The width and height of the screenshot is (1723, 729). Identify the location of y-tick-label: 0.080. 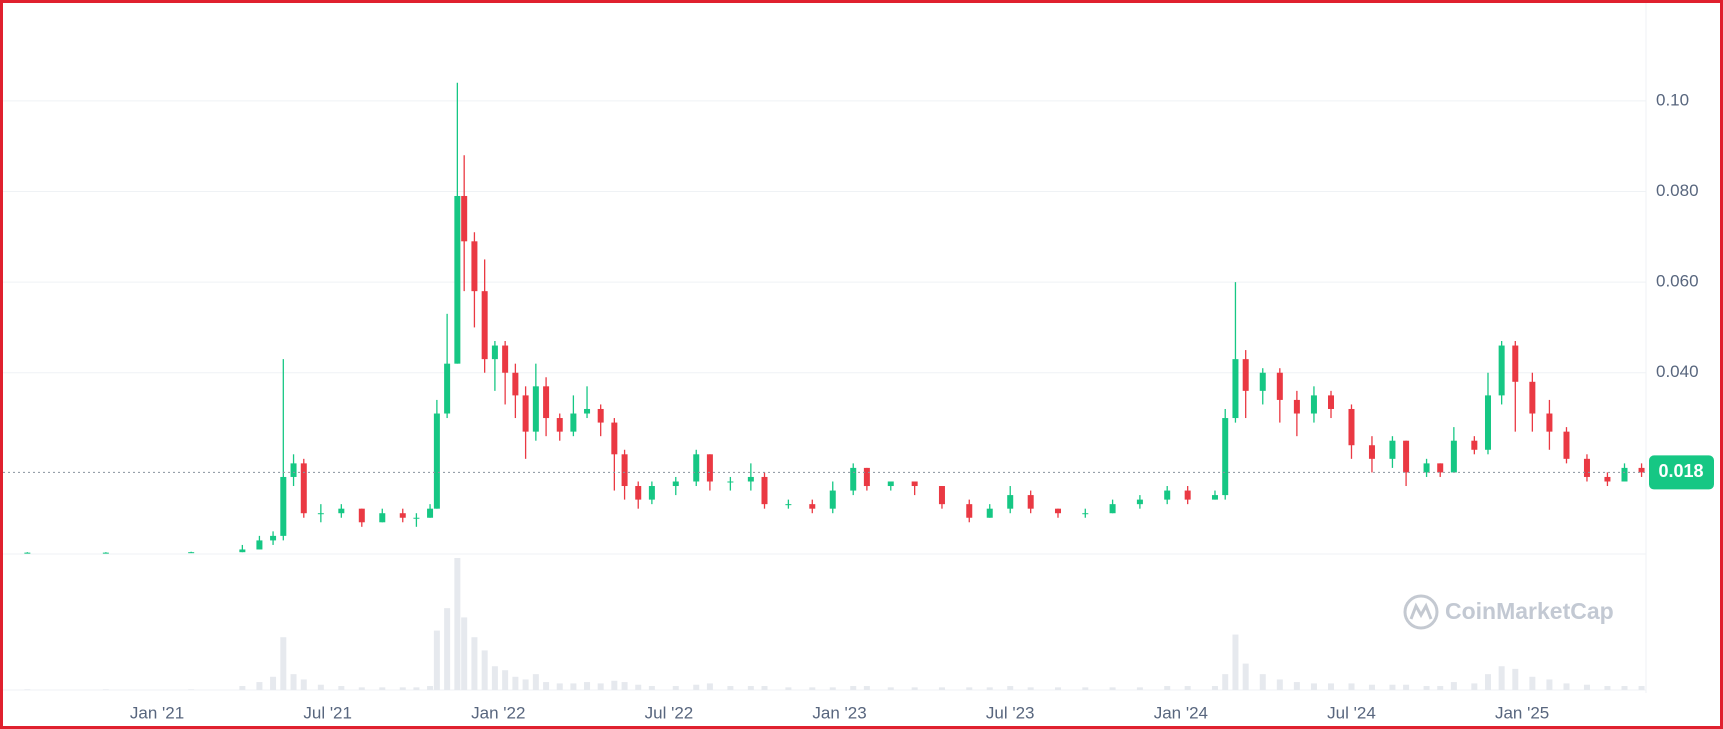
(1677, 190).